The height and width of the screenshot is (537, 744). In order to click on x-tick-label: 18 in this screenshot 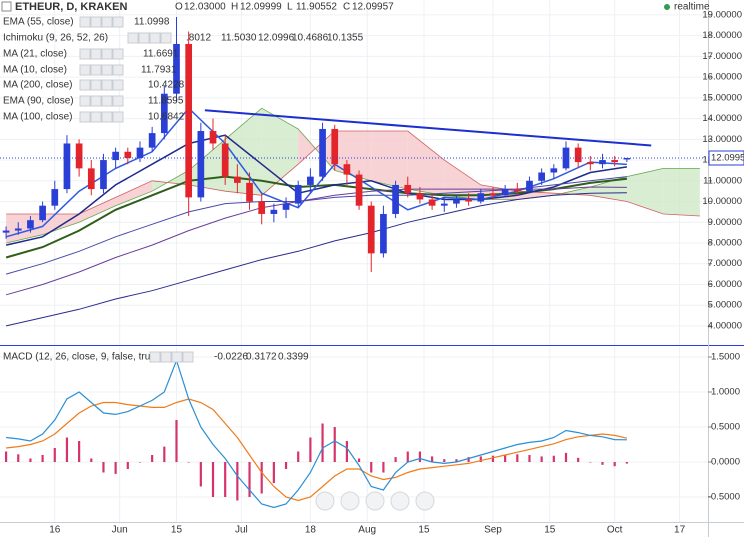, I will do `click(311, 530)`.